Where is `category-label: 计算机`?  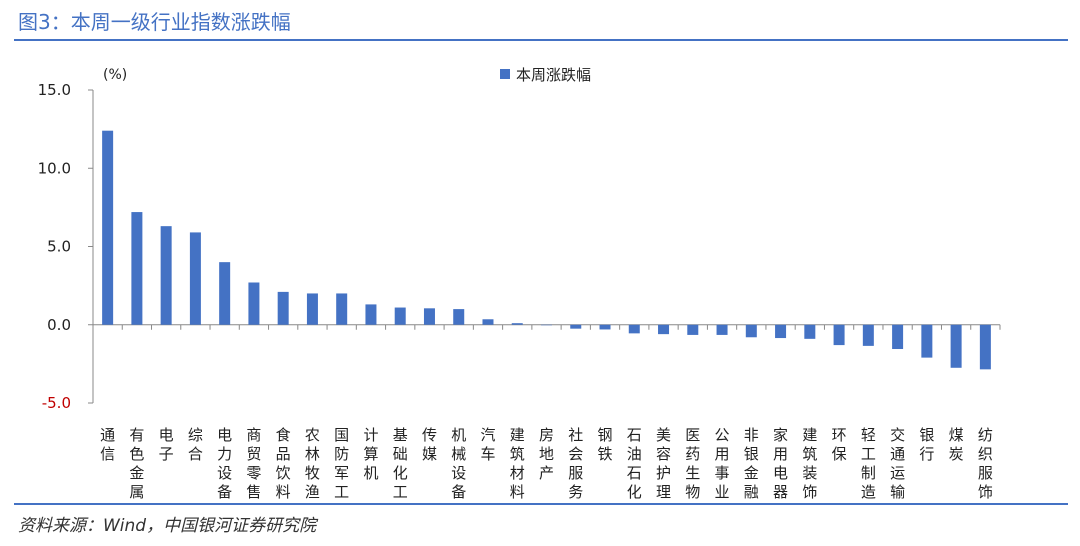 category-label: 计算机 is located at coordinates (370, 454).